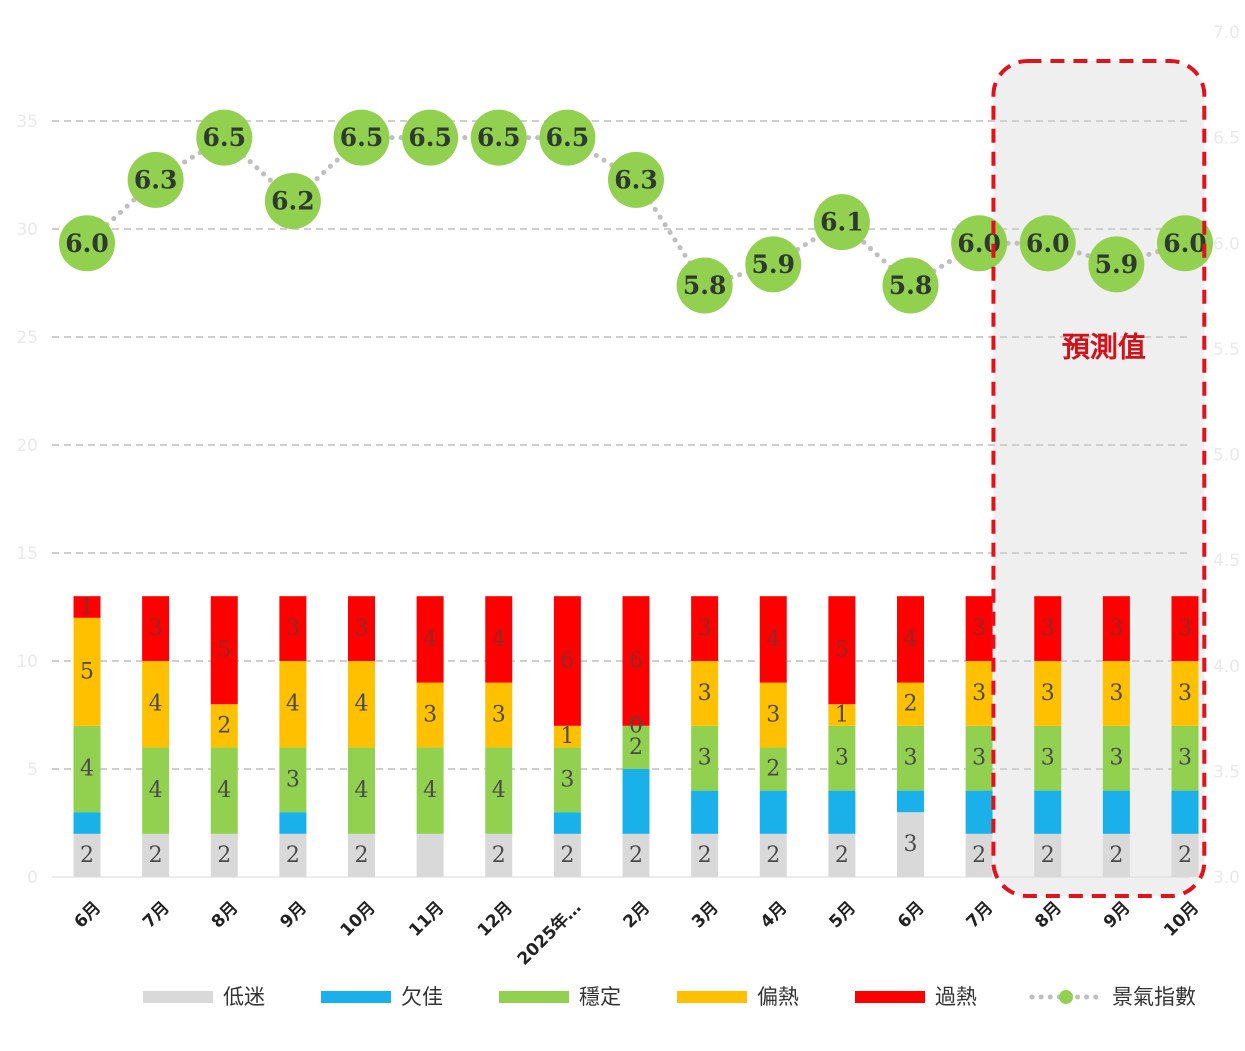  I want to click on y-right-tick: 6.5, so click(1226, 139).